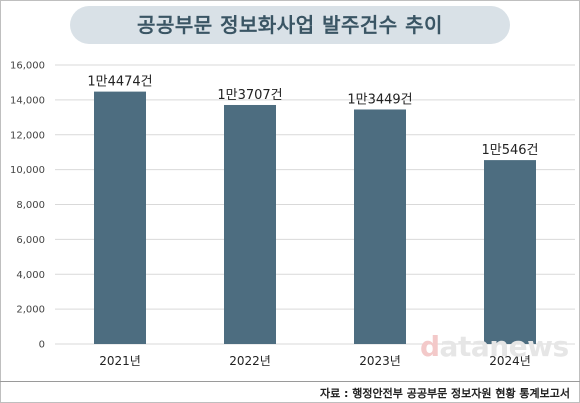 The width and height of the screenshot is (580, 403). Describe the element at coordinates (250, 361) in the screenshot. I see `x-tick-label: 2022년` at that location.